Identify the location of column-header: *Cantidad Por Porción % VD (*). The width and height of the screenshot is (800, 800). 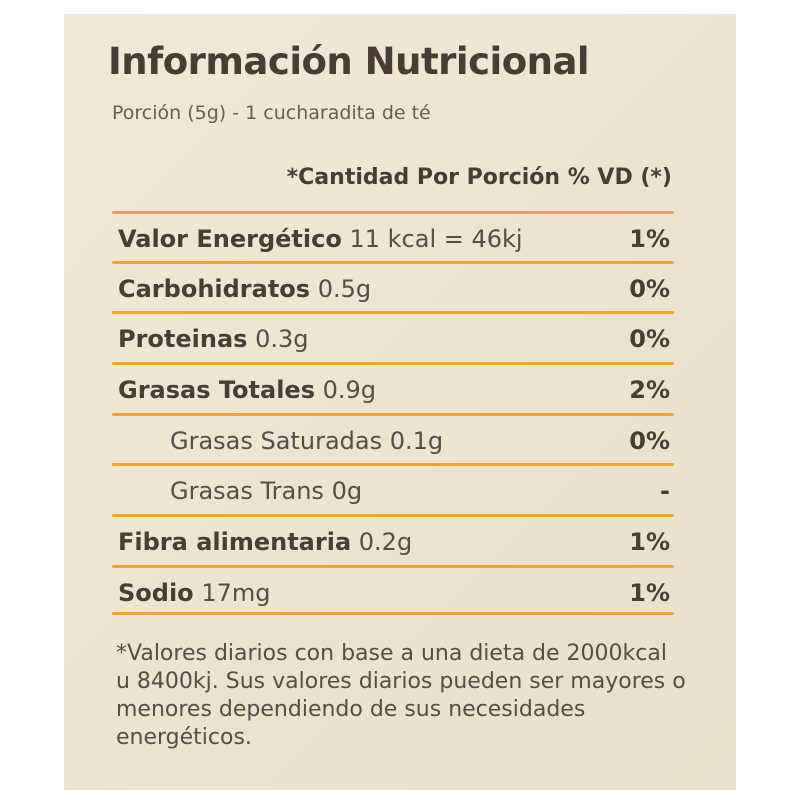
(479, 177).